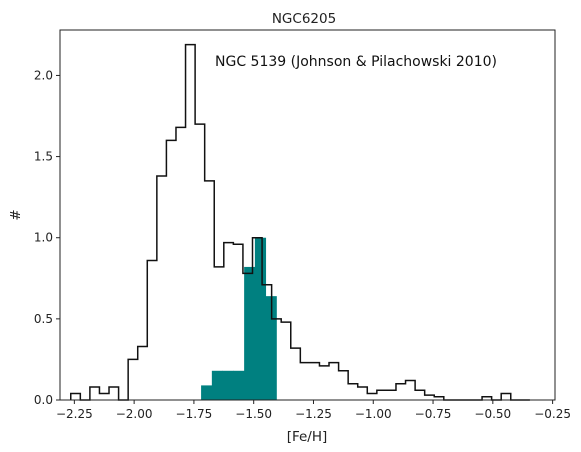 This screenshot has height=452, width=581. Describe the element at coordinates (307, 437) in the screenshot. I see `x-axis-label: [Fe/H]` at that location.